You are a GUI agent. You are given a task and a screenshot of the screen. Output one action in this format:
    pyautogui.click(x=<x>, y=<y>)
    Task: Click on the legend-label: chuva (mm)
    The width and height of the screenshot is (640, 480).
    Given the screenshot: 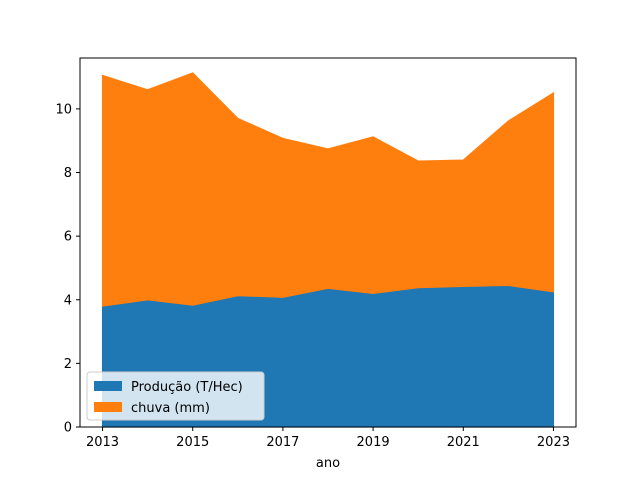 What is the action you would take?
    pyautogui.click(x=170, y=408)
    